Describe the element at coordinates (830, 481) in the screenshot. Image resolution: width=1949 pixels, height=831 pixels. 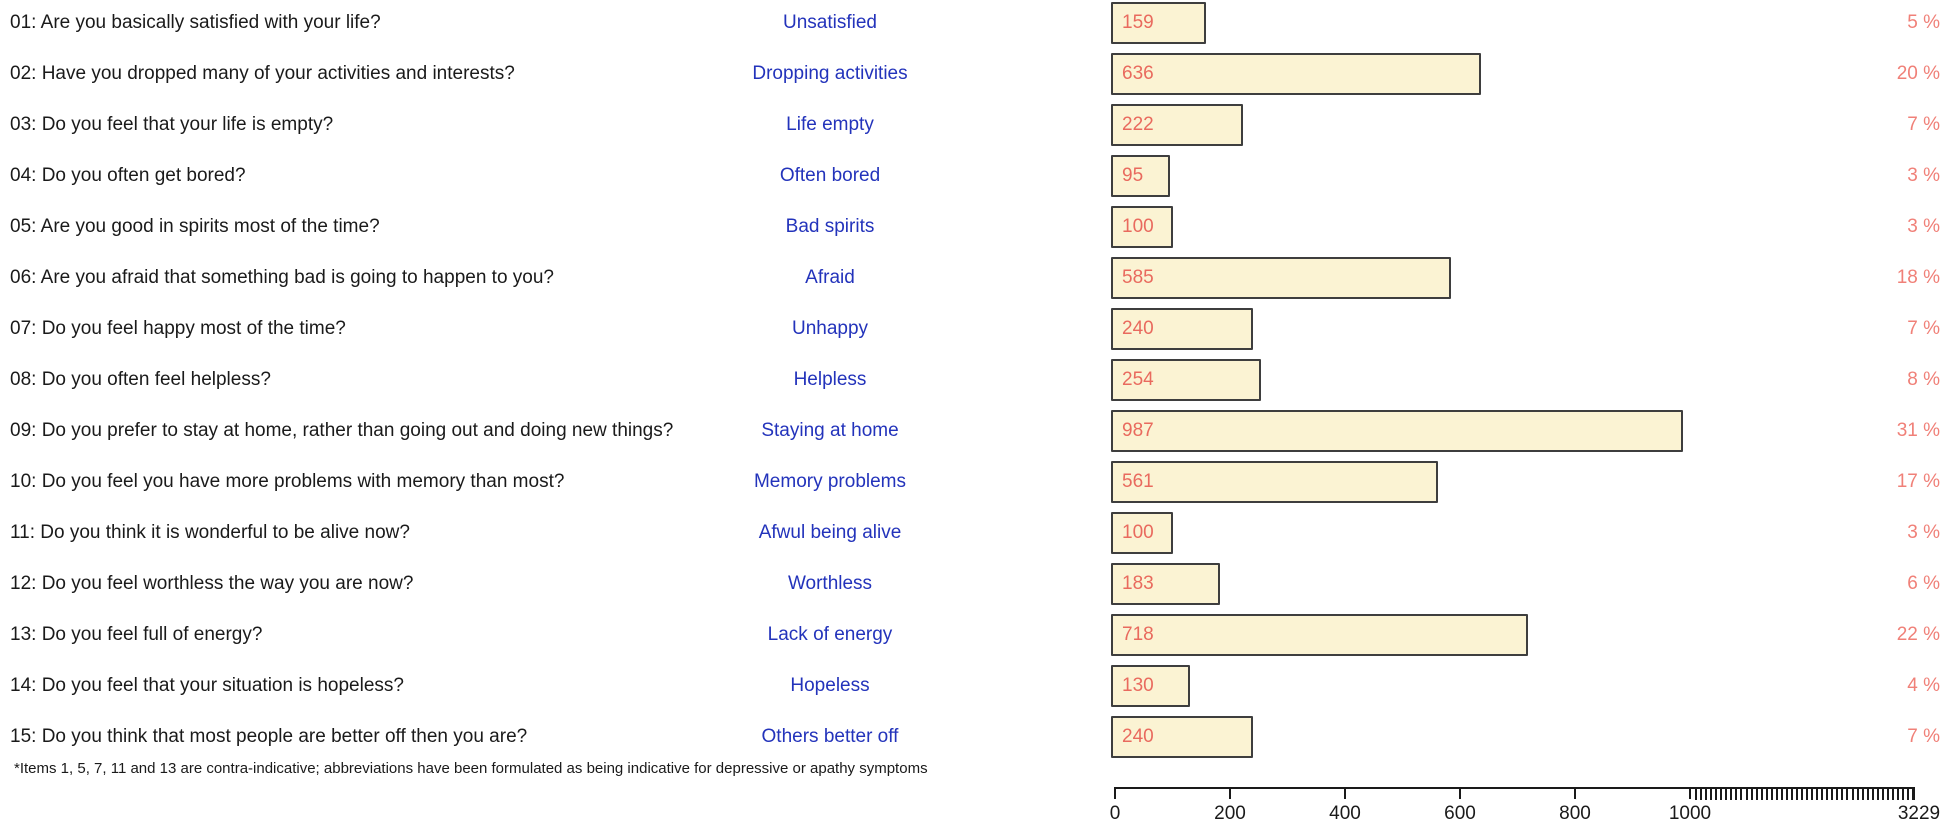
I see `abbreviation-label: Memory problems` at that location.